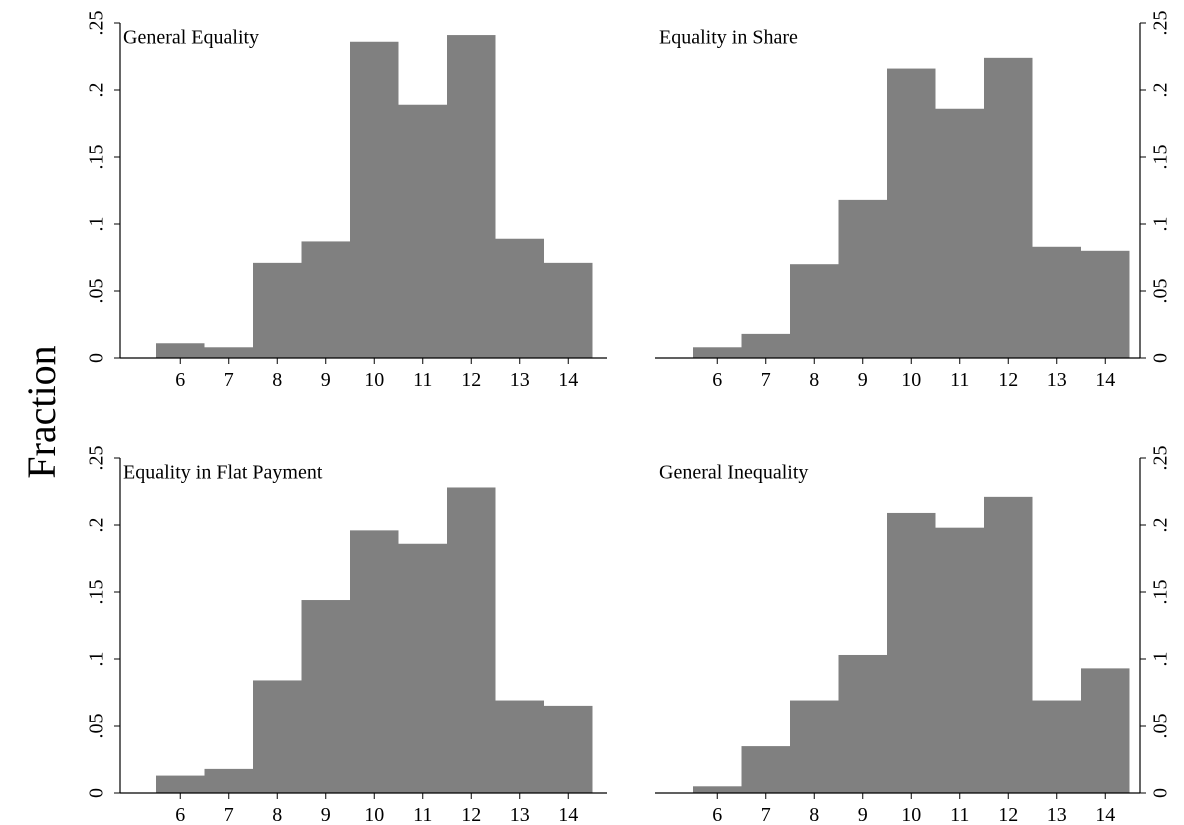 This screenshot has width=1184, height=825. What do you see at coordinates (191, 38) in the screenshot?
I see `panel-title: General Equality` at bounding box center [191, 38].